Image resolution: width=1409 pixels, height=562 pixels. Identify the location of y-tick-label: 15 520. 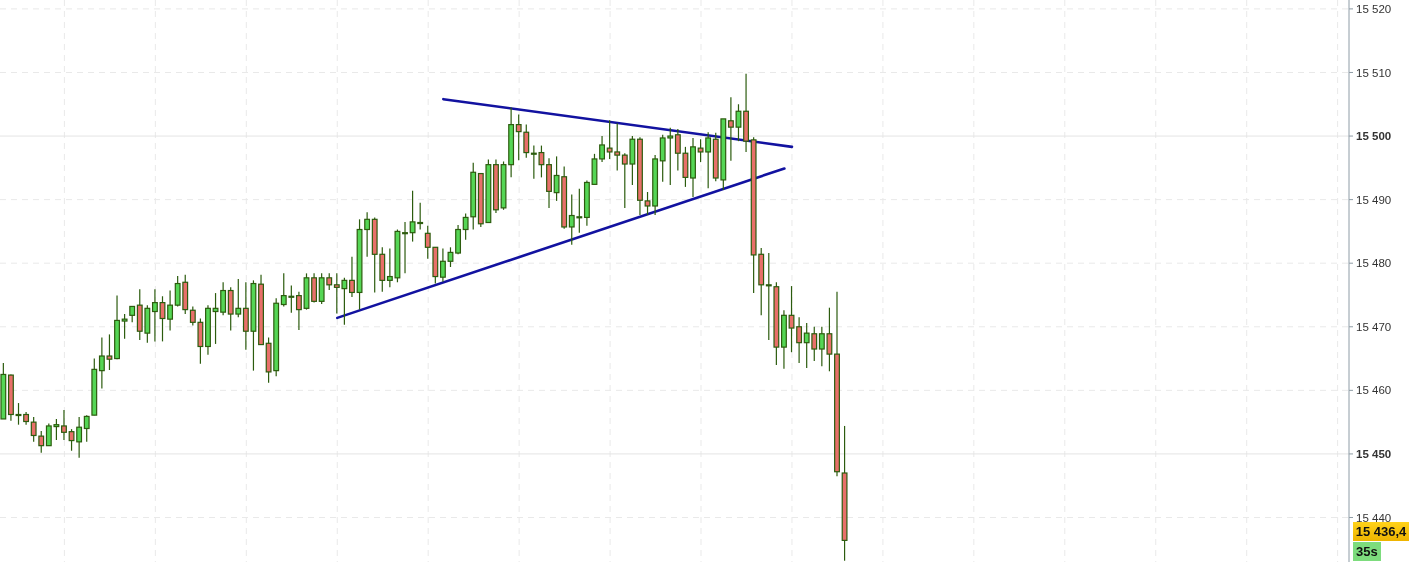
(1374, 8).